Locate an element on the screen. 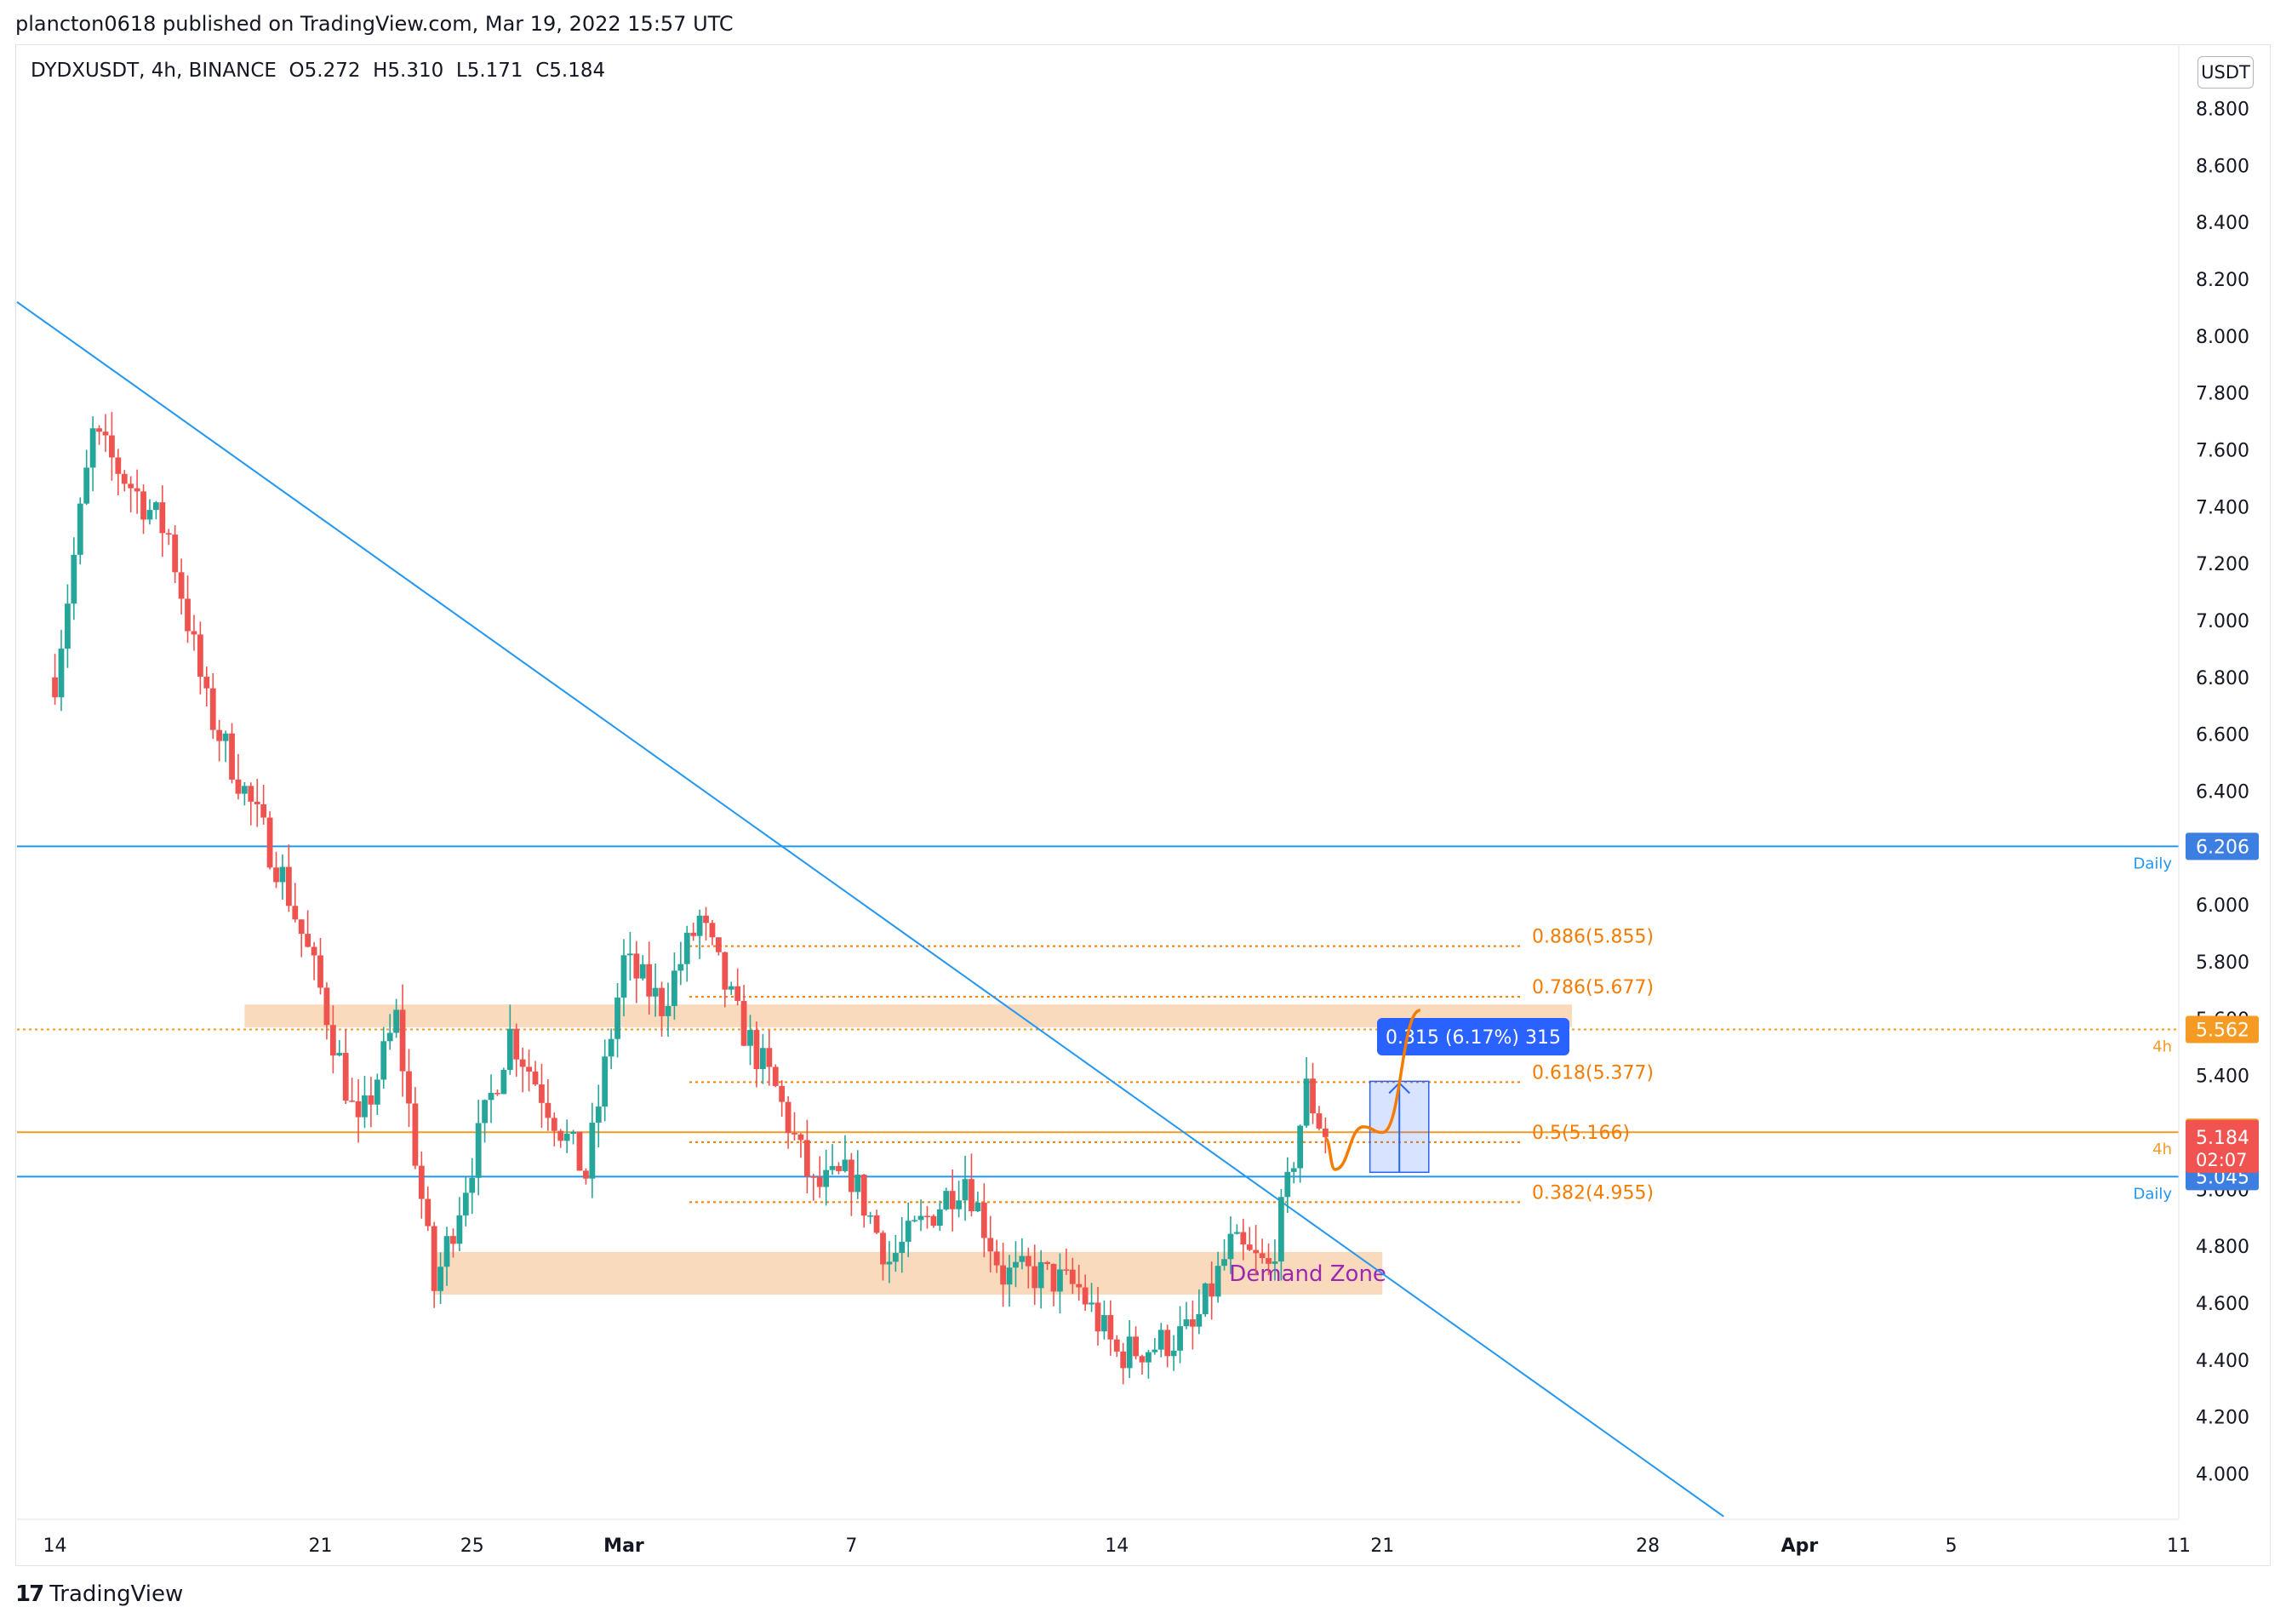 The image size is (2286, 1624). tradingview-logo: 17 TradingView is located at coordinates (99, 1594).